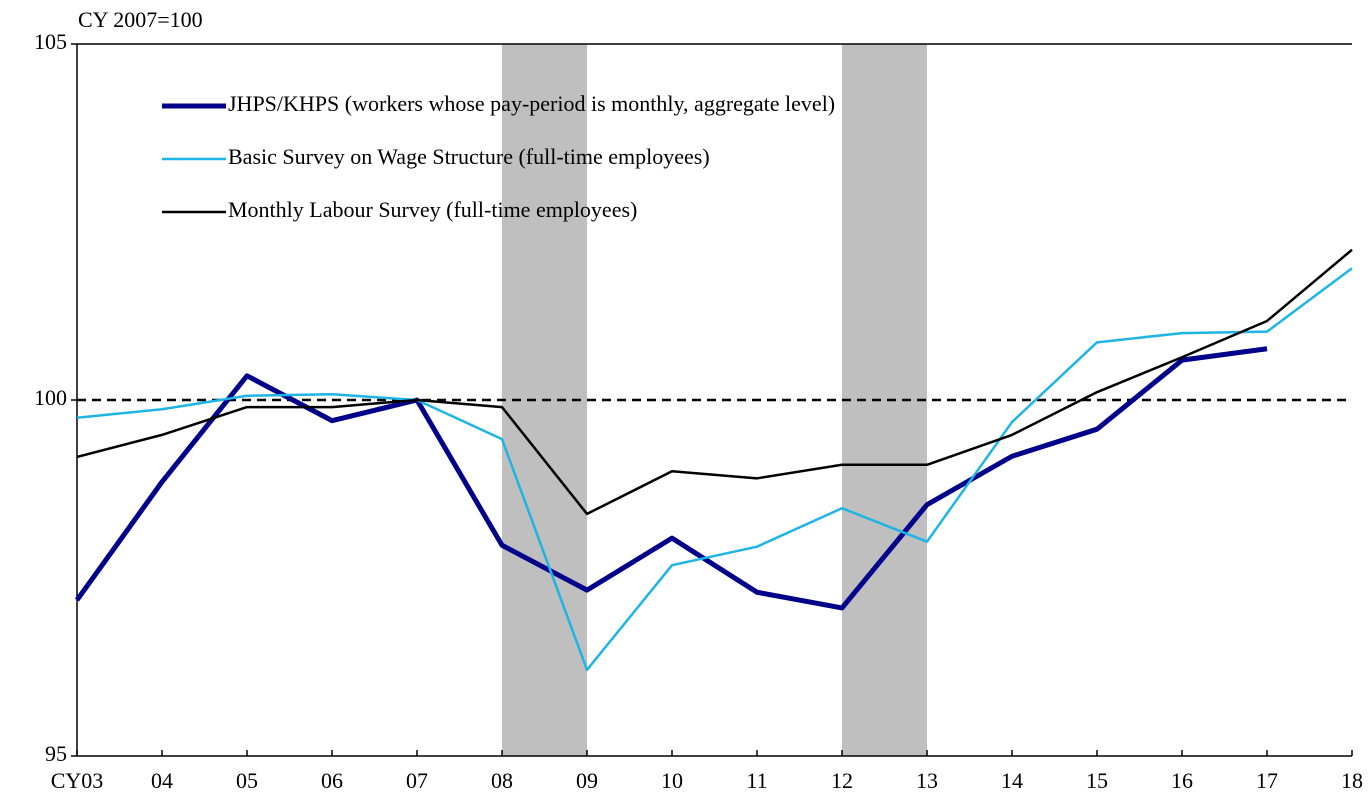  Describe the element at coordinates (417, 780) in the screenshot. I see `x-tick-label: 07` at that location.